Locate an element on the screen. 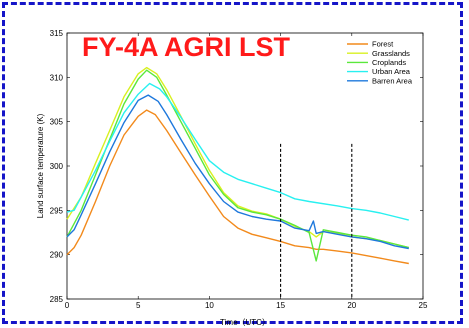 The image size is (469, 328). x-tick-label: 0 is located at coordinates (67, 305).